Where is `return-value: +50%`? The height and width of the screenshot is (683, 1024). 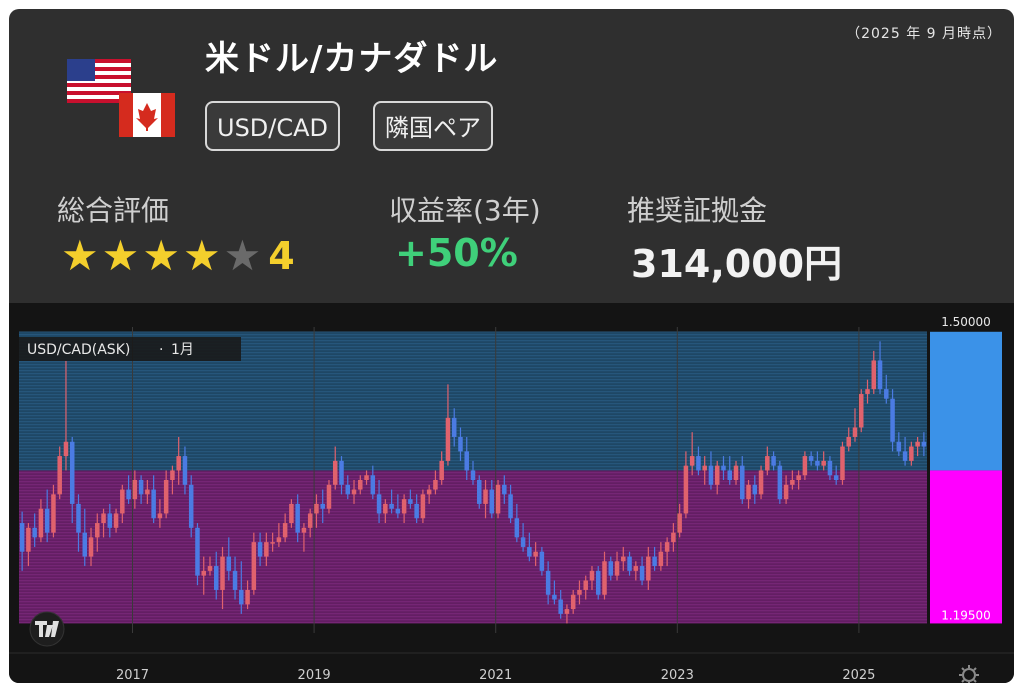
return-value: +50% is located at coordinates (456, 253).